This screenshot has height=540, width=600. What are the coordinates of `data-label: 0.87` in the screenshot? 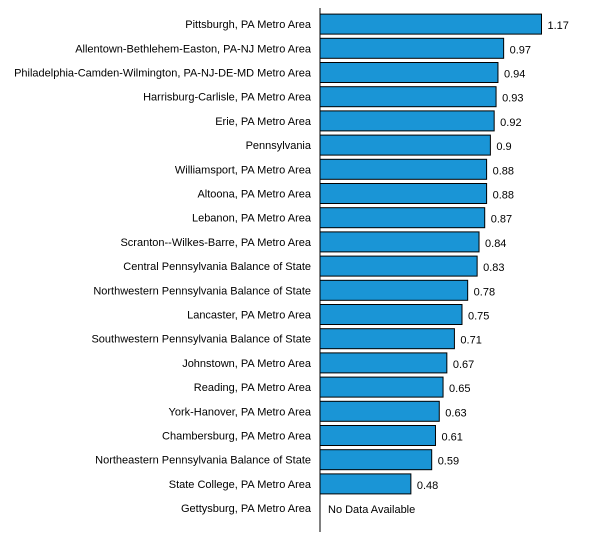 It's located at (501, 220).